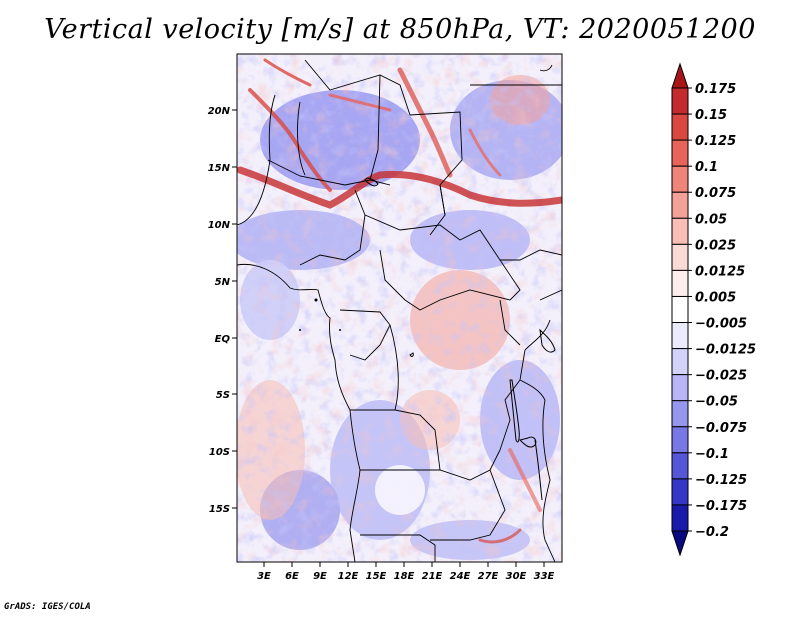  I want to click on lat-label-10n: 10N, so click(219, 225).